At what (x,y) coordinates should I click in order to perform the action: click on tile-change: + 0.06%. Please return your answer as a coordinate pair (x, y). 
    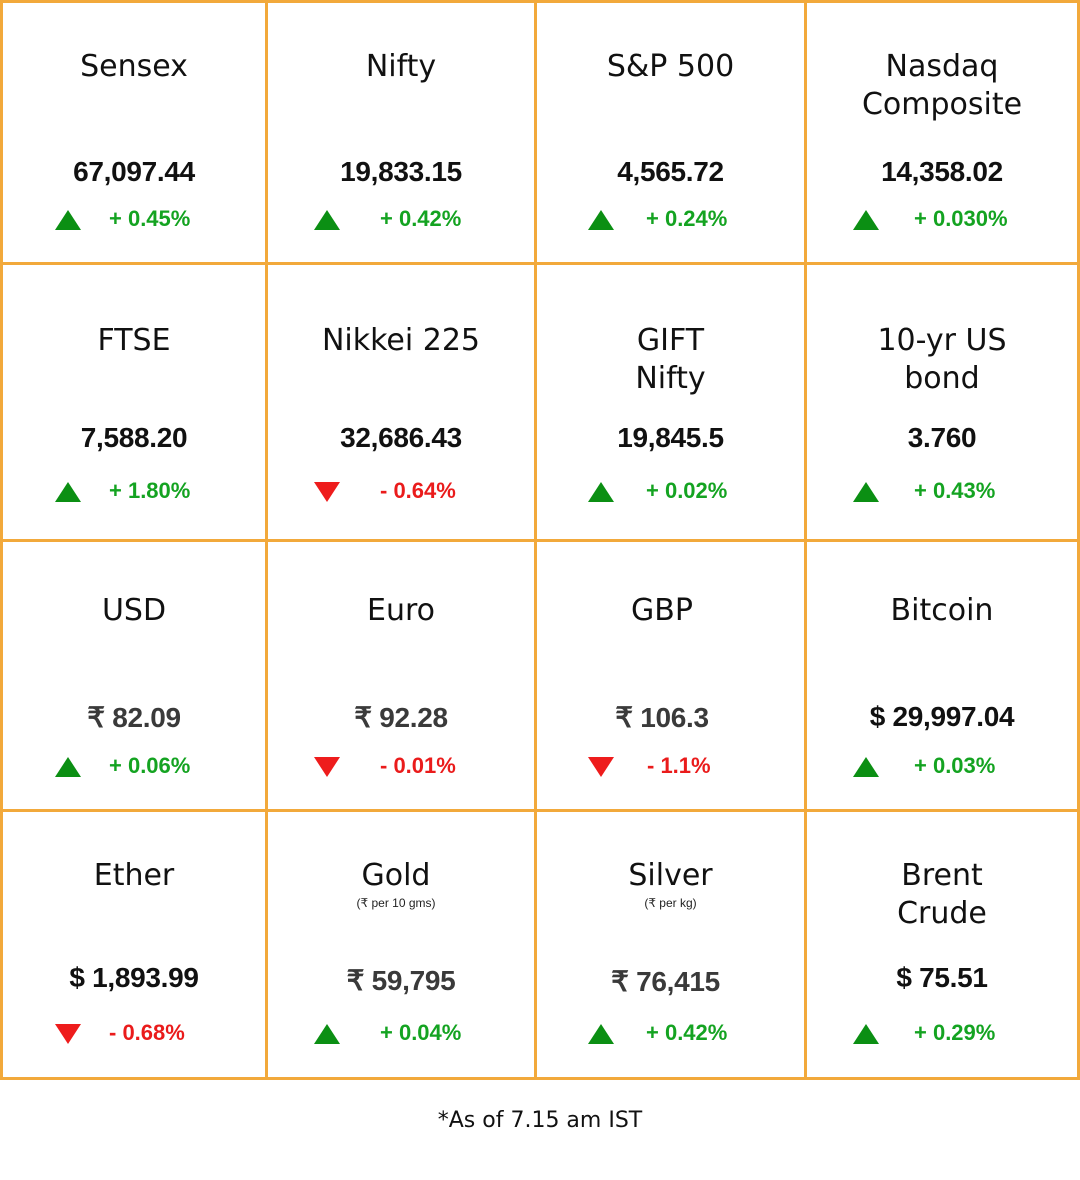
    Looking at the image, I should click on (150, 765).